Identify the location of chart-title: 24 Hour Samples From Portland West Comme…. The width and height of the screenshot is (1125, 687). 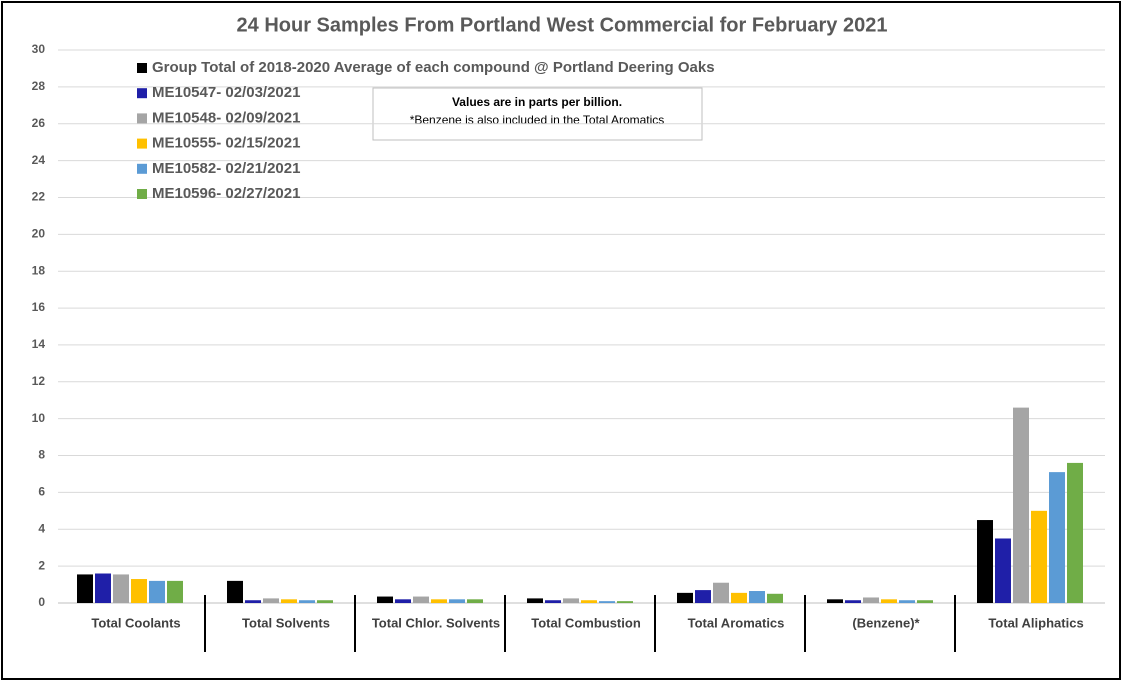
(562, 25).